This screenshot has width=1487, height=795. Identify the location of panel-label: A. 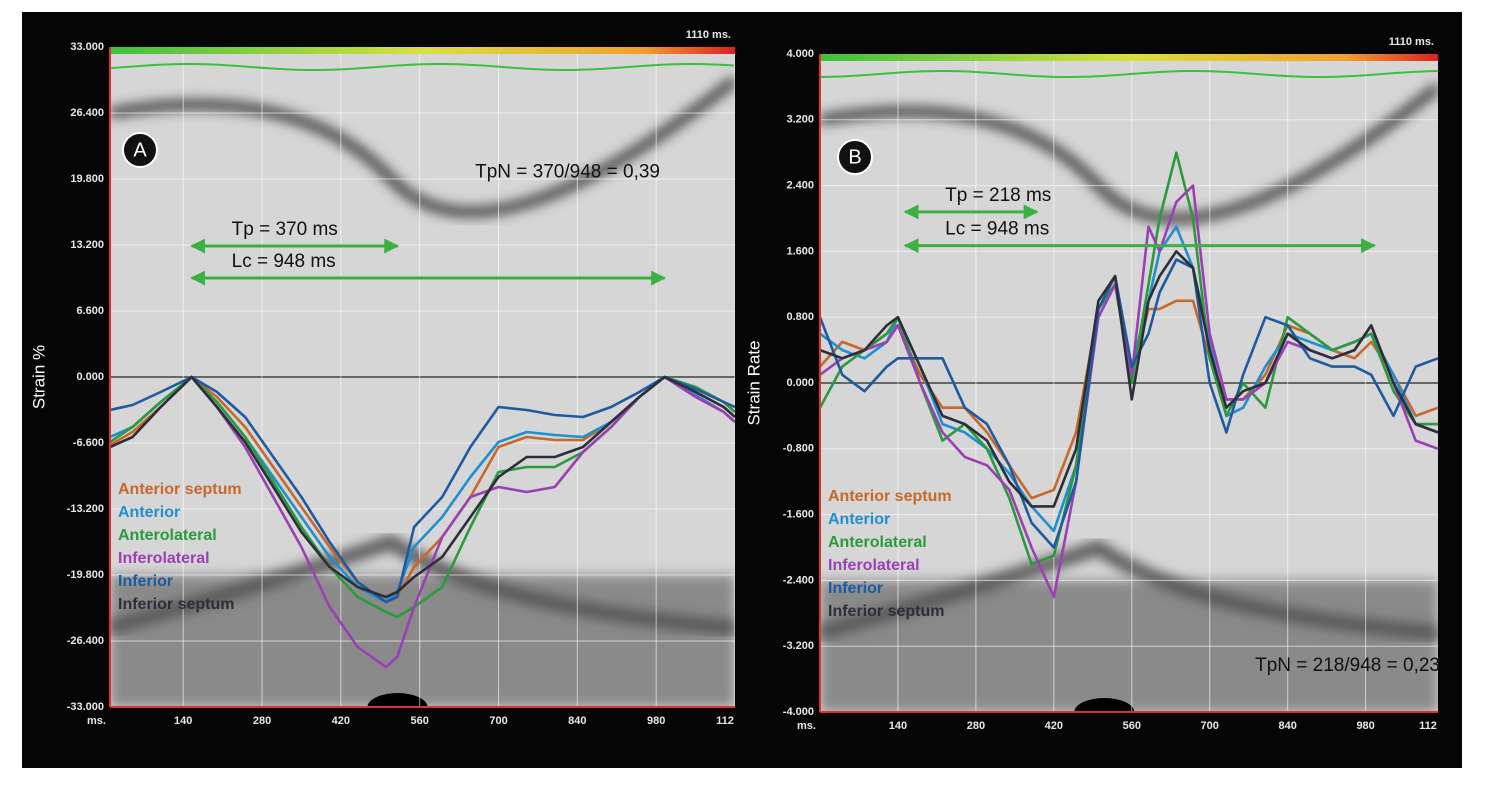
(140, 150).